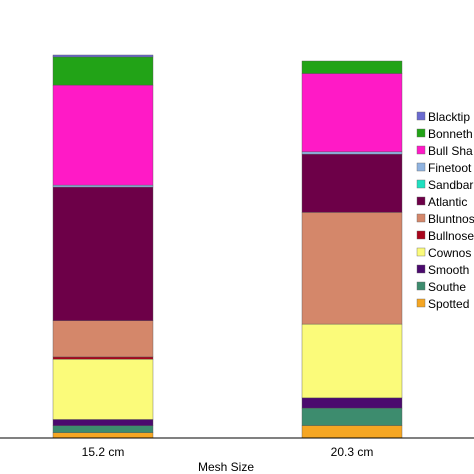 Image resolution: width=474 pixels, height=474 pixels. What do you see at coordinates (449, 253) in the screenshot?
I see `legend-label-8: Cownos` at bounding box center [449, 253].